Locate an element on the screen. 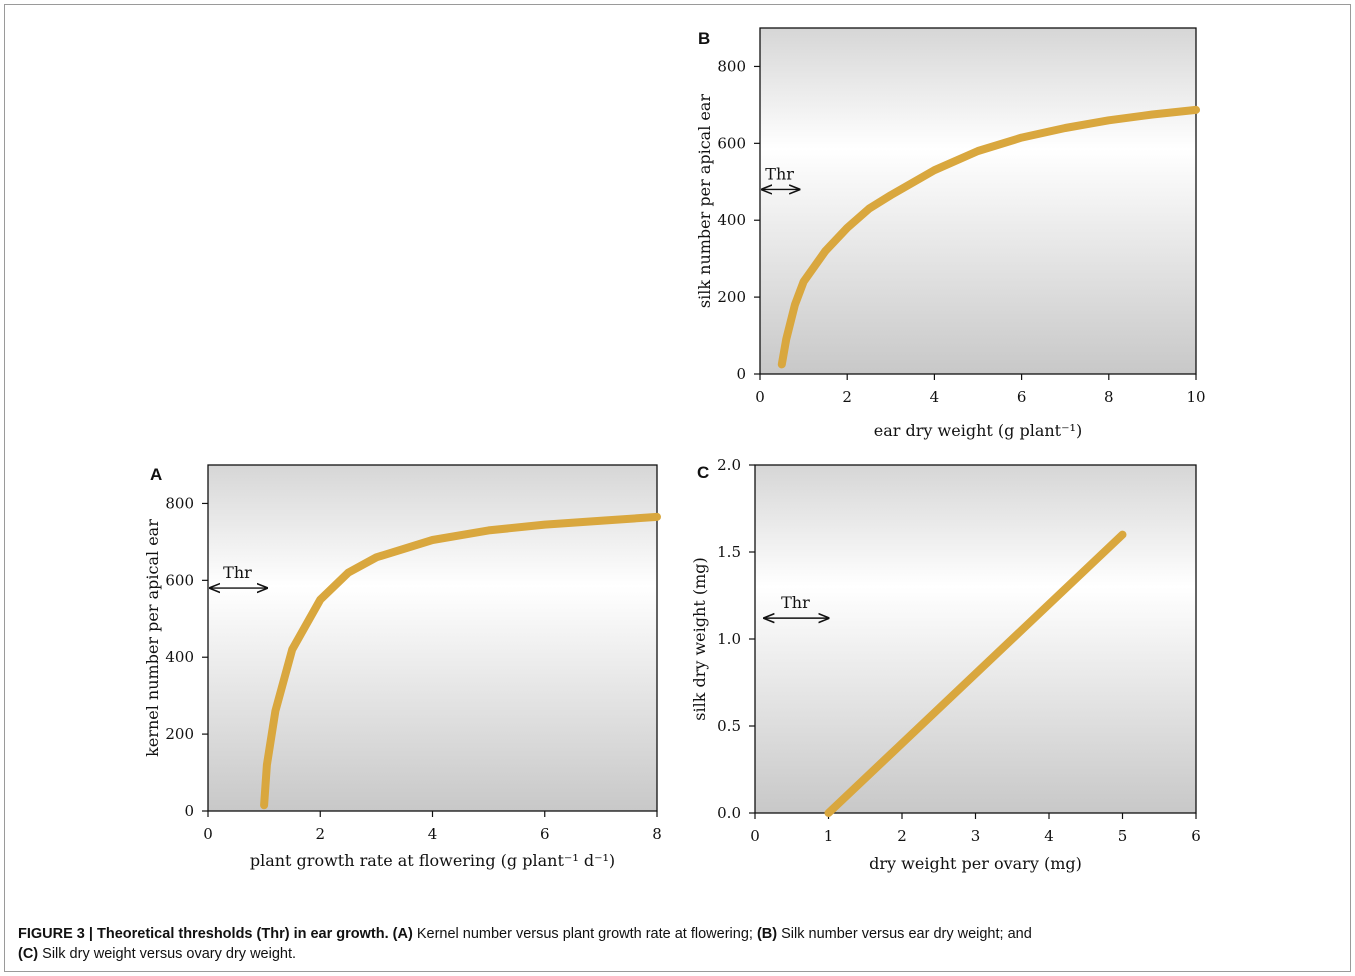  y-axis-title: kernel number per apical ear is located at coordinates (152, 638).